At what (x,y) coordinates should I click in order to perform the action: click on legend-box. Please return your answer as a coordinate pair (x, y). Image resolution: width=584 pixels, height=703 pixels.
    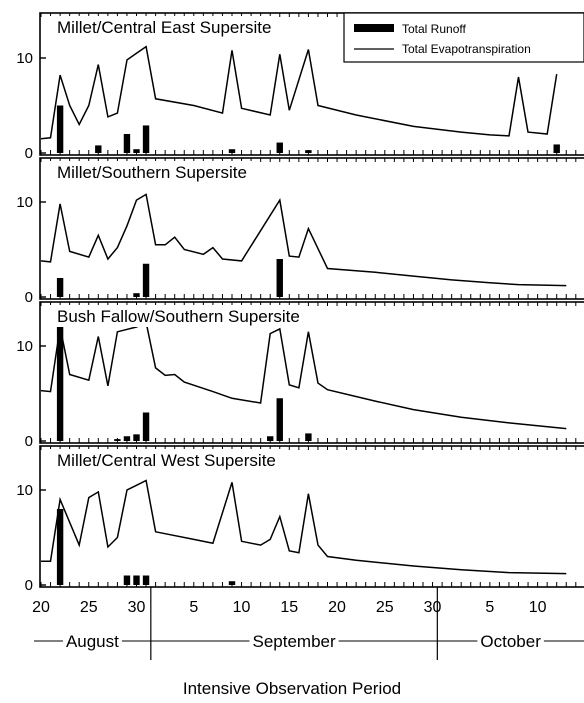
    Looking at the image, I should click on (463, 37).